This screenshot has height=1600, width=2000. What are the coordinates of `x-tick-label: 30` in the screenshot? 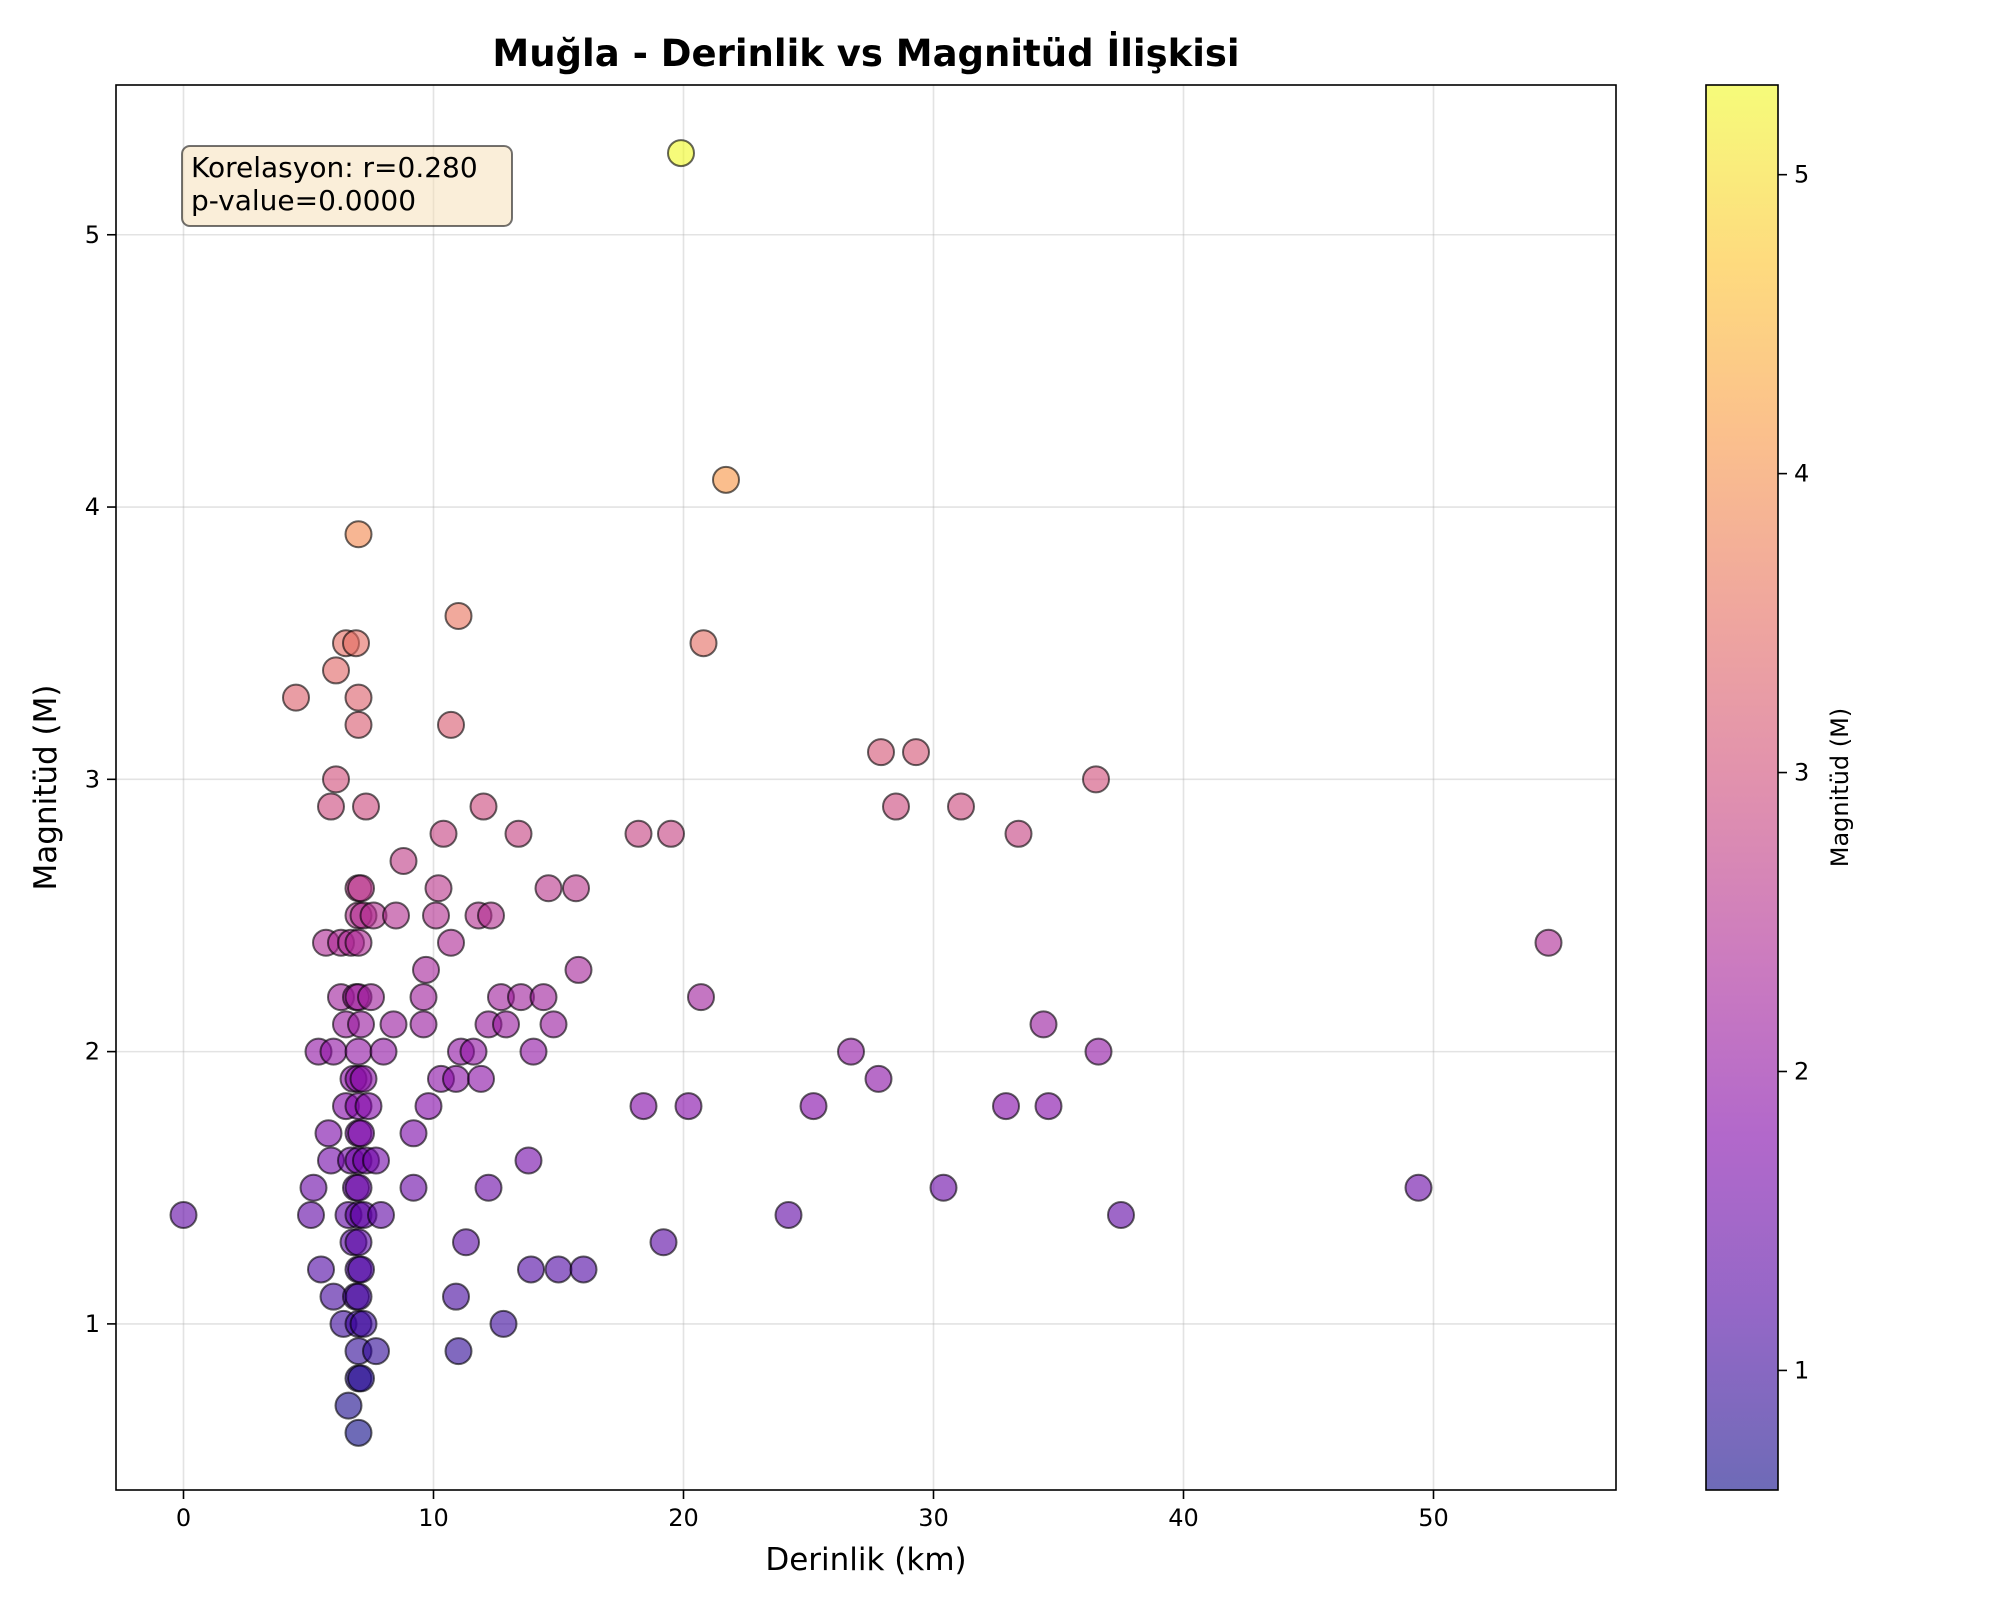 It's located at (933, 1518).